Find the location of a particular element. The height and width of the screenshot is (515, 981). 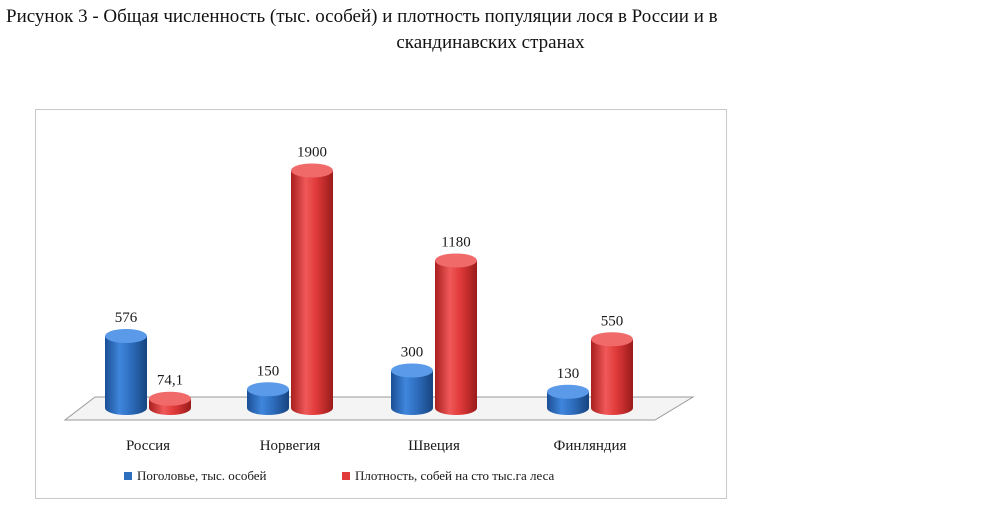

legend-label-2: Плотность, собей на сто тыс.га леса is located at coordinates (455, 475).